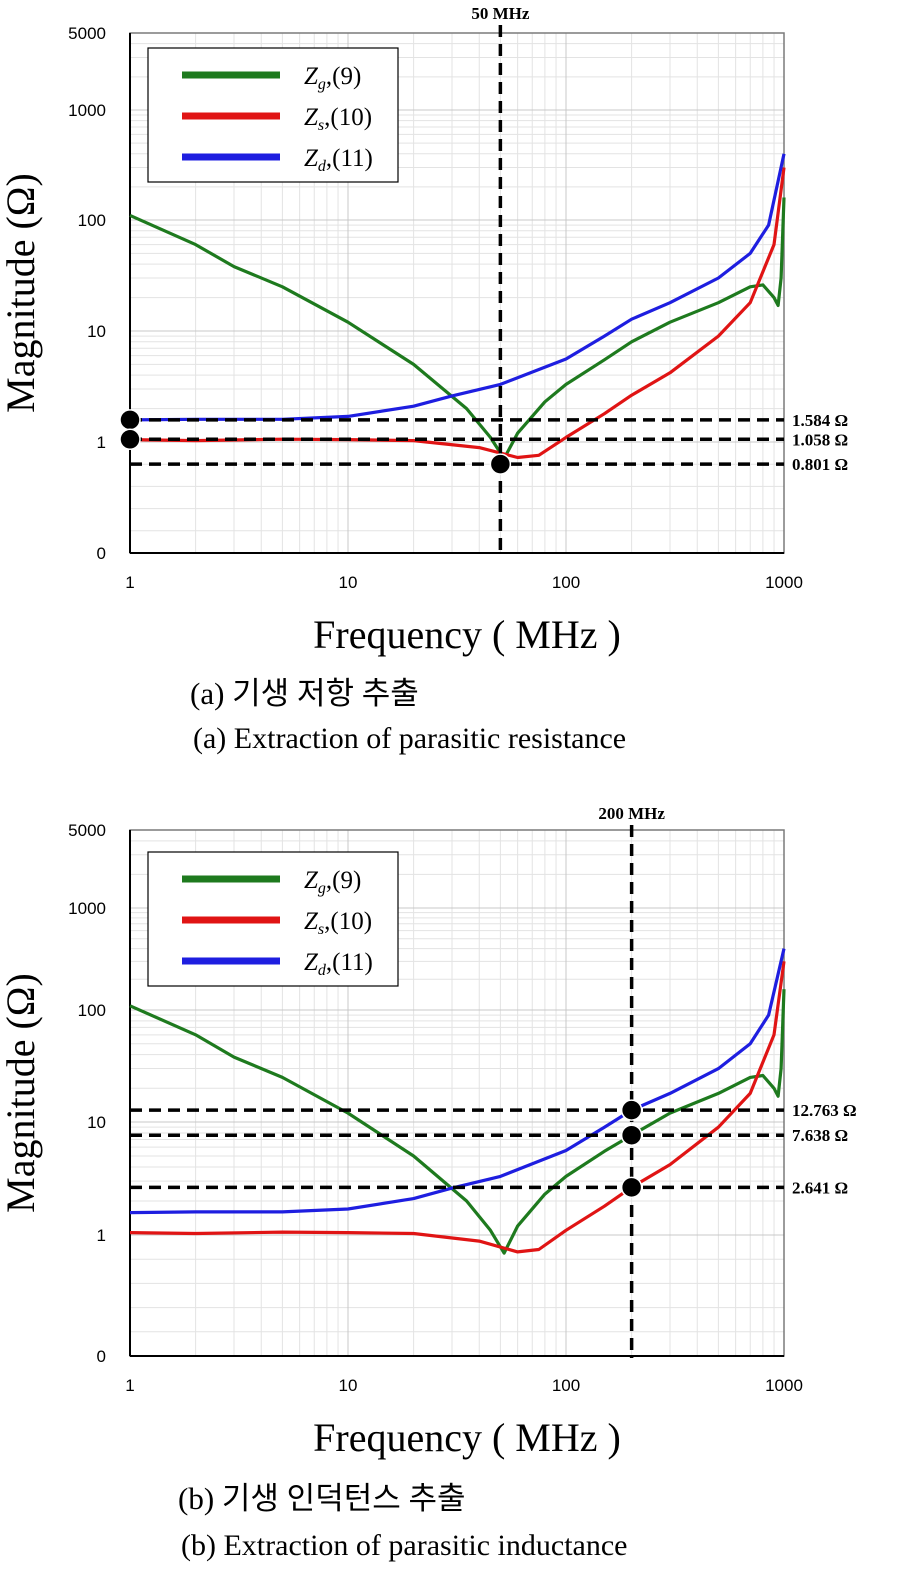 This screenshot has height=1596, width=907. Describe the element at coordinates (404, 1545) in the screenshot. I see `caption-b-english: (b) Extraction of parasitic inductance` at that location.